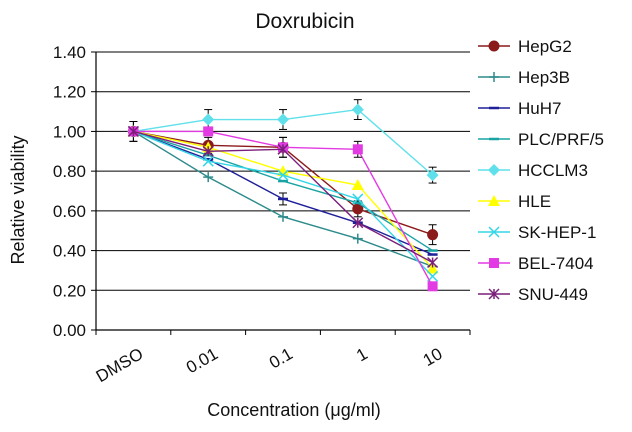  I want to click on y-tick-label: 0.60, so click(69, 211).